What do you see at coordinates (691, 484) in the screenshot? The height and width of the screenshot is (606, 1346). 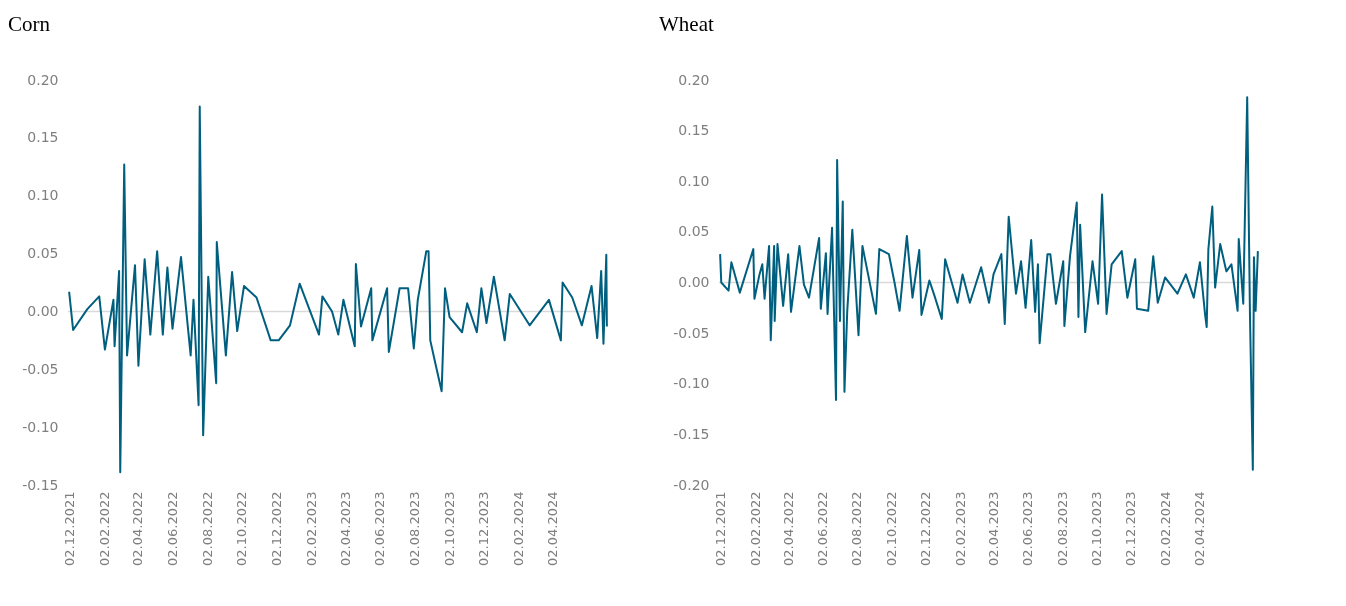 I see `y-tick-label: -0.20` at bounding box center [691, 484].